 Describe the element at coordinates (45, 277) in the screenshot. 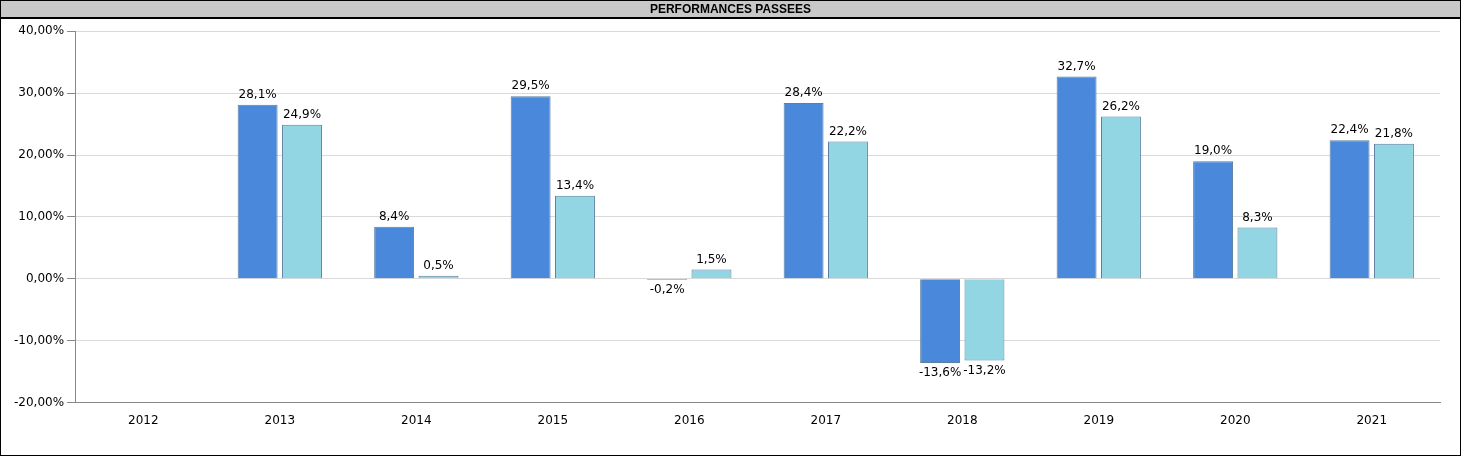

I see `y-tick-label: 0,00%` at that location.